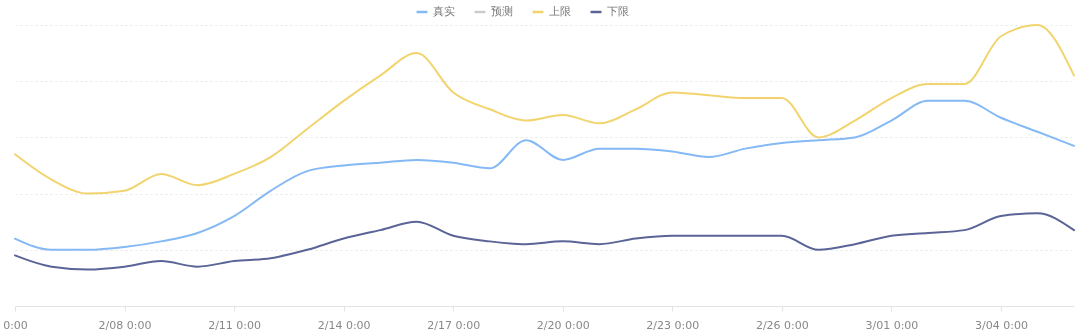  I want to click on legend-label: 下限, so click(618, 11).